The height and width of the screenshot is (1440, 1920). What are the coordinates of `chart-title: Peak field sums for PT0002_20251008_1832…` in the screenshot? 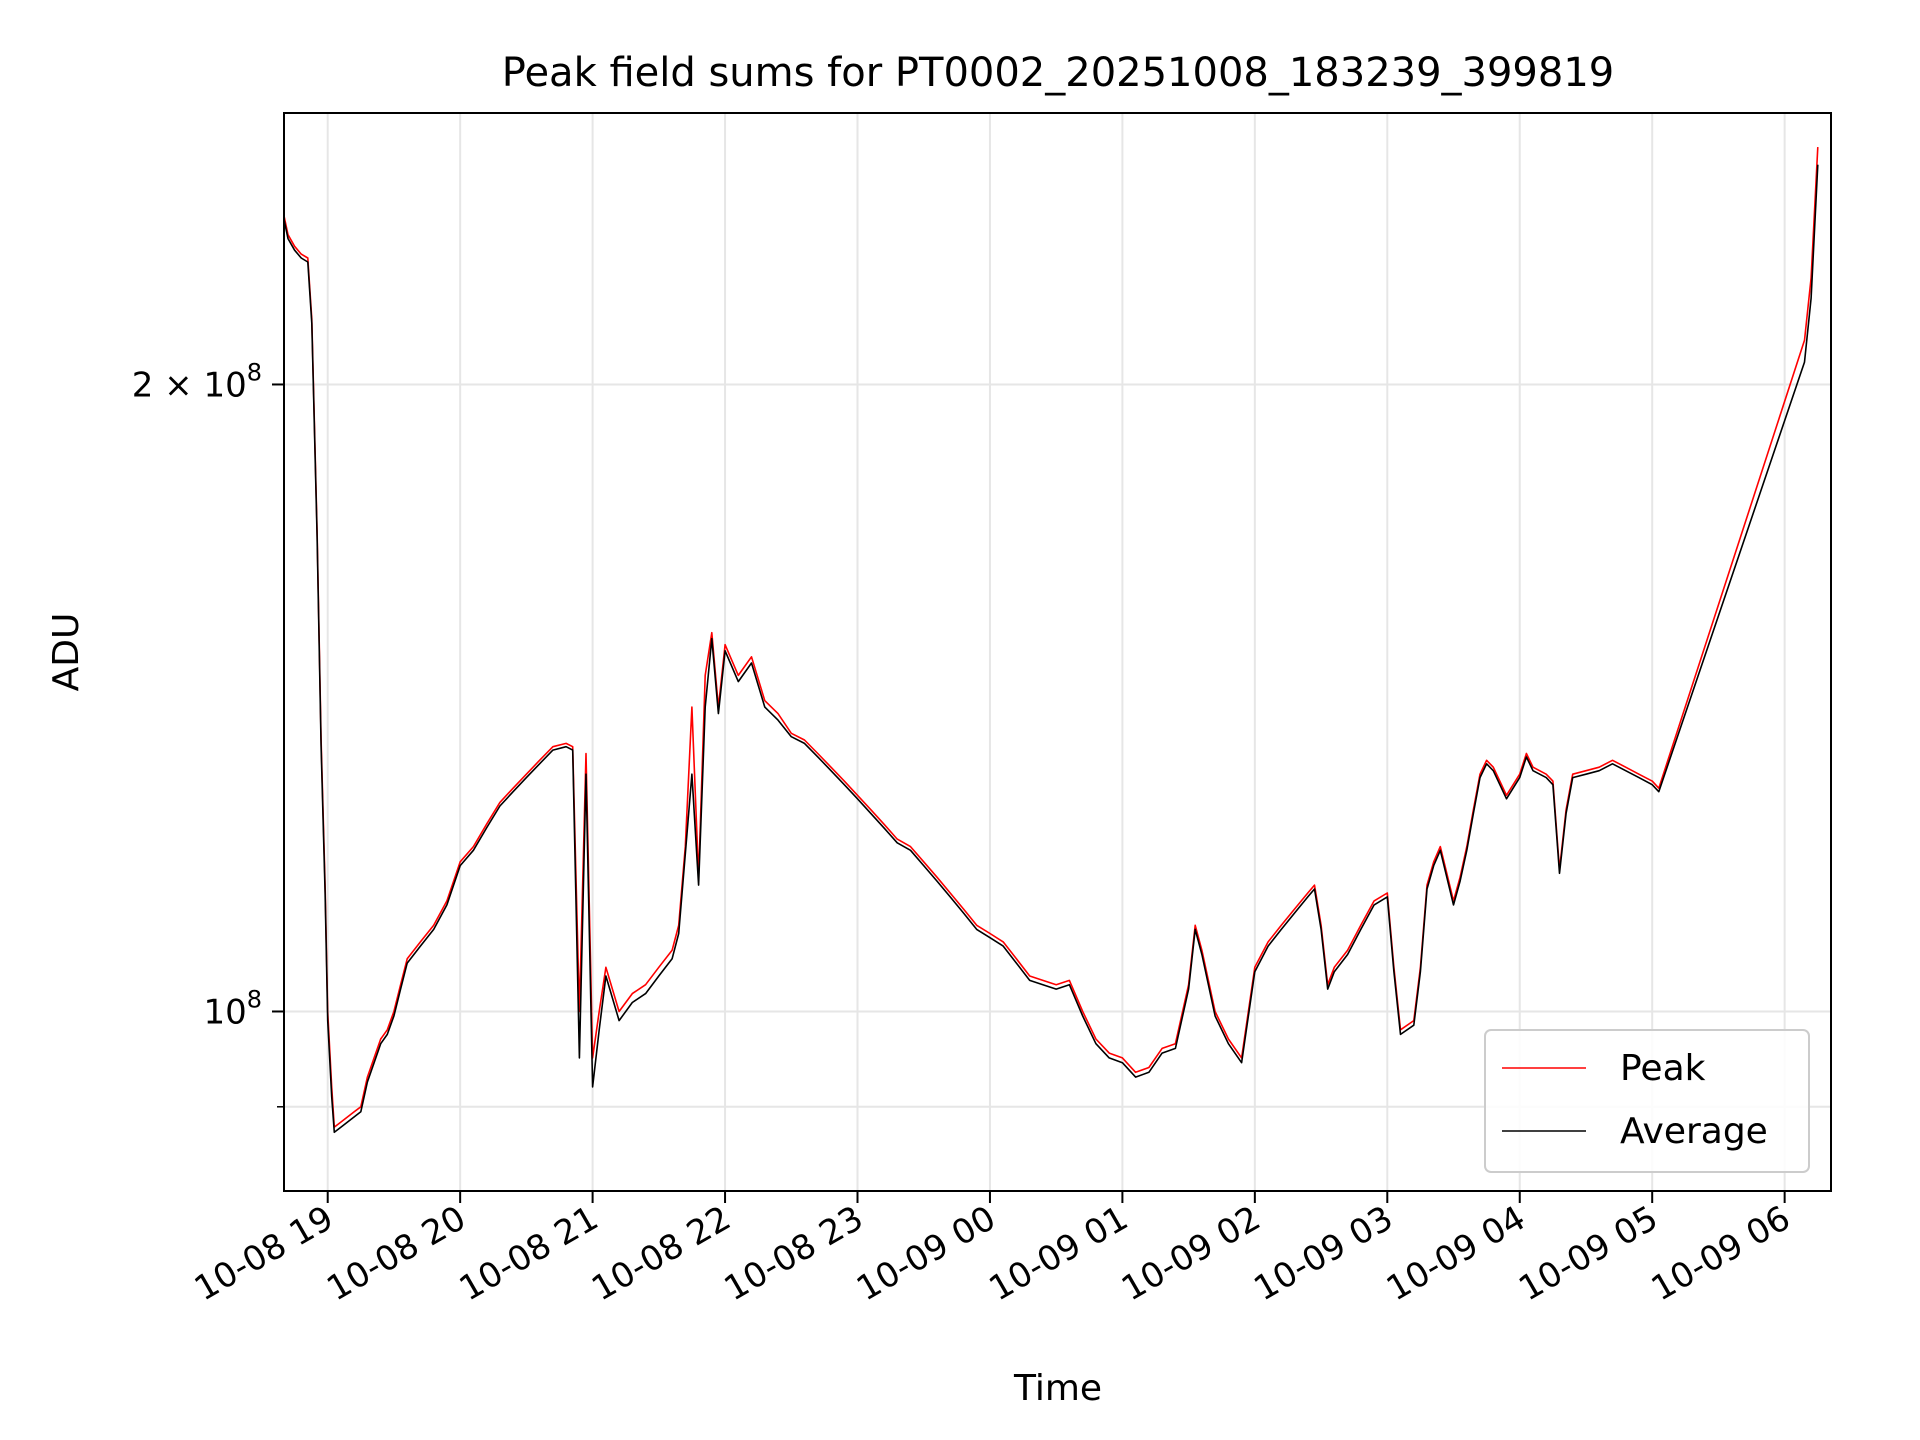 It's located at (1058, 73).